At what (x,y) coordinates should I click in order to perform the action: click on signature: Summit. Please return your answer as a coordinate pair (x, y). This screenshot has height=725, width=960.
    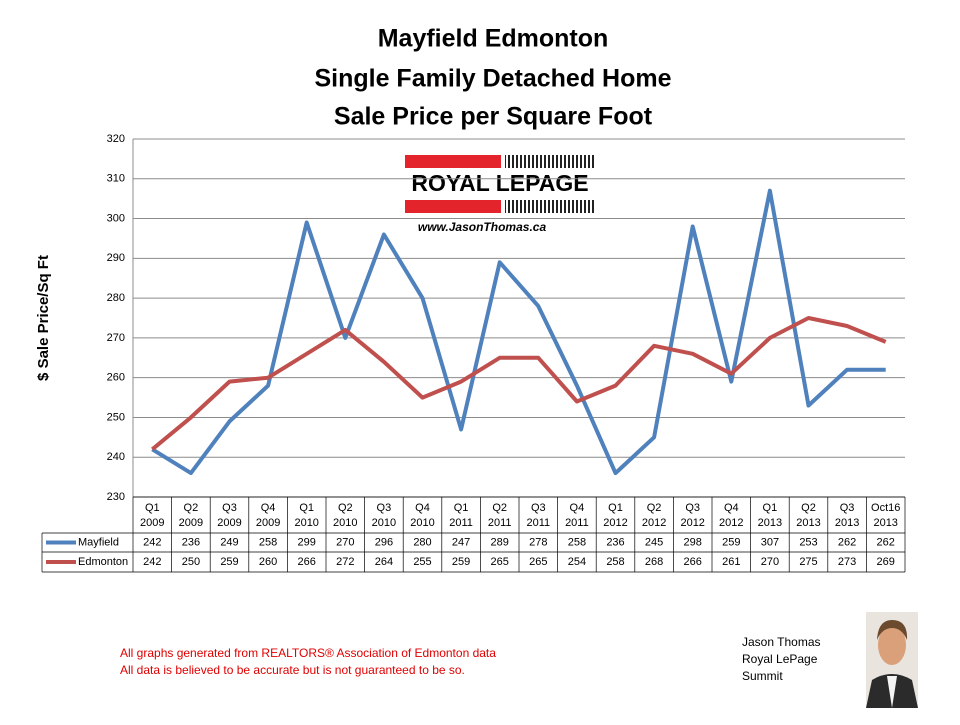
    Looking at the image, I should click on (762, 676).